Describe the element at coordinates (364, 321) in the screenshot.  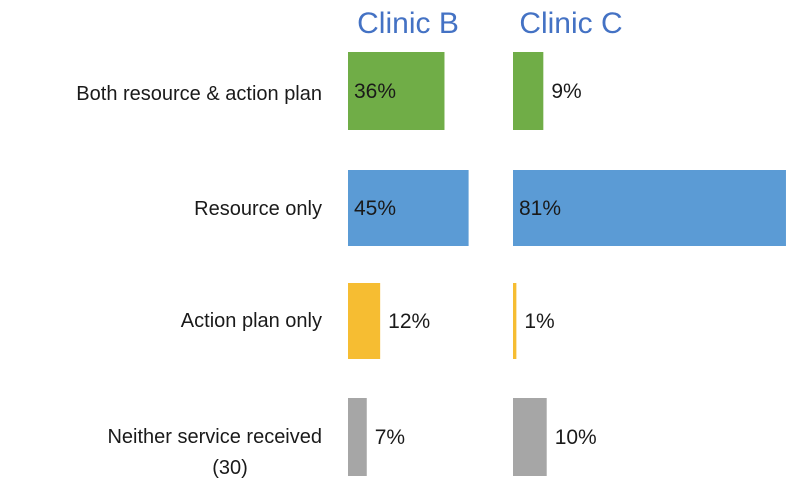
I see `bar-clinic-b-action-plan-only` at that location.